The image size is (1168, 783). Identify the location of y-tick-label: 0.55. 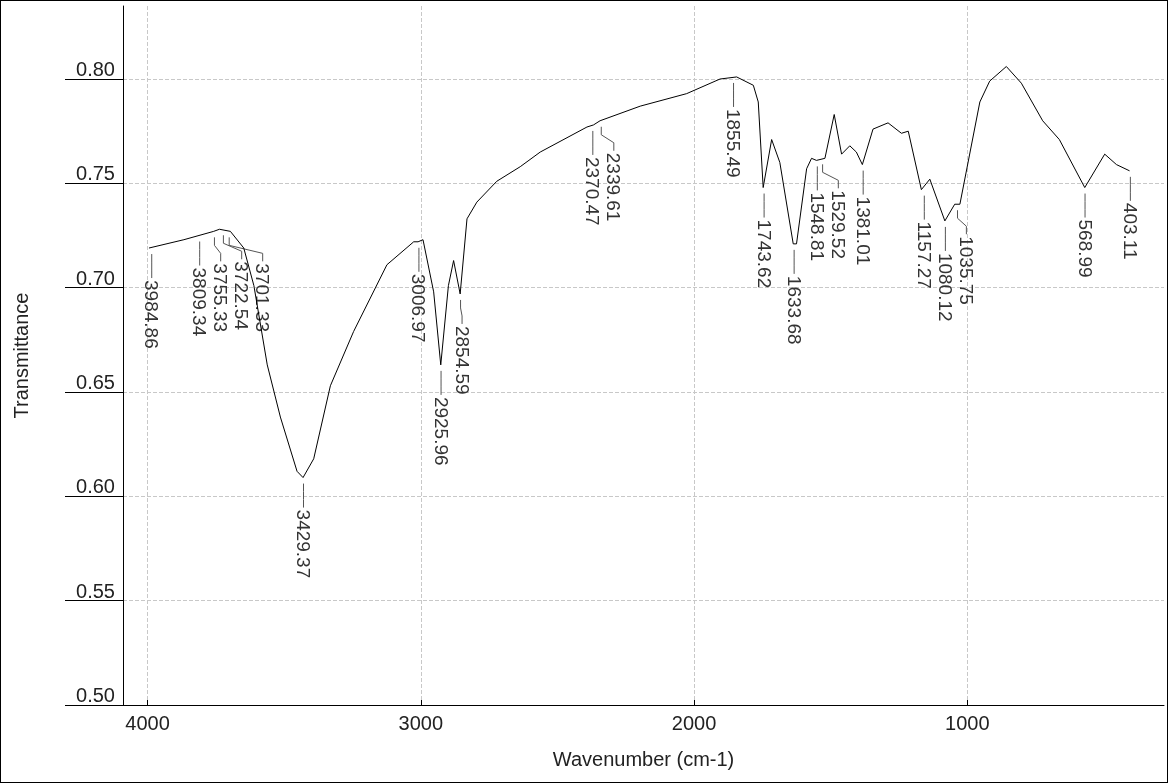
(95, 590).